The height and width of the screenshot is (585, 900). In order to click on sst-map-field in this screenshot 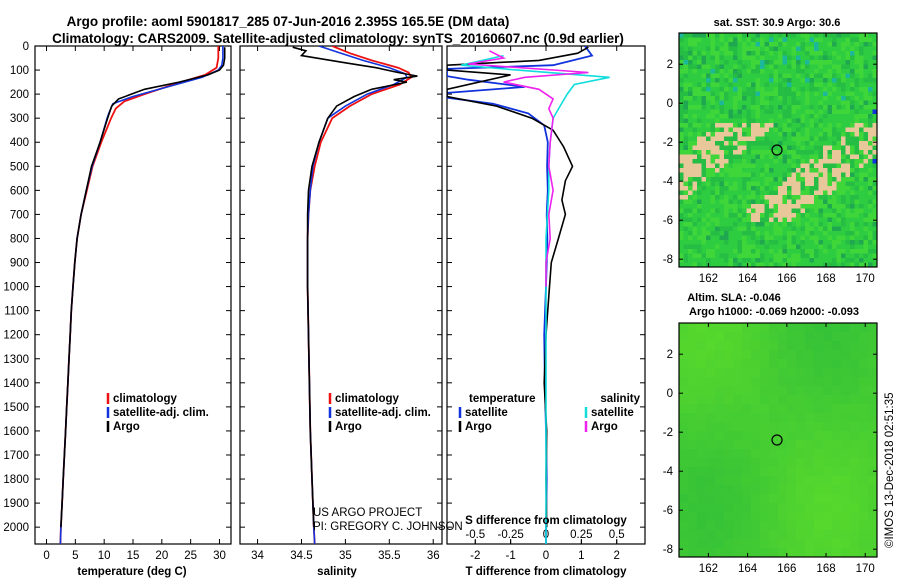, I will do `click(778, 150)`.